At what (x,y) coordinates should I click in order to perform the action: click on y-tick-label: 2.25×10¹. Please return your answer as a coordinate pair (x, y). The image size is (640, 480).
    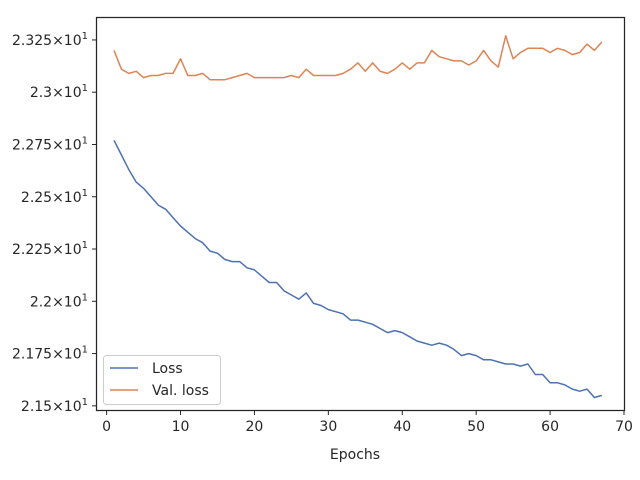
    Looking at the image, I should click on (54, 197).